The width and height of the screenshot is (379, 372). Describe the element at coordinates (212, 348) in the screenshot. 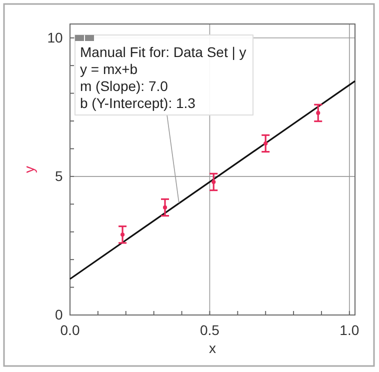

I see `x-axis-title: x` at that location.